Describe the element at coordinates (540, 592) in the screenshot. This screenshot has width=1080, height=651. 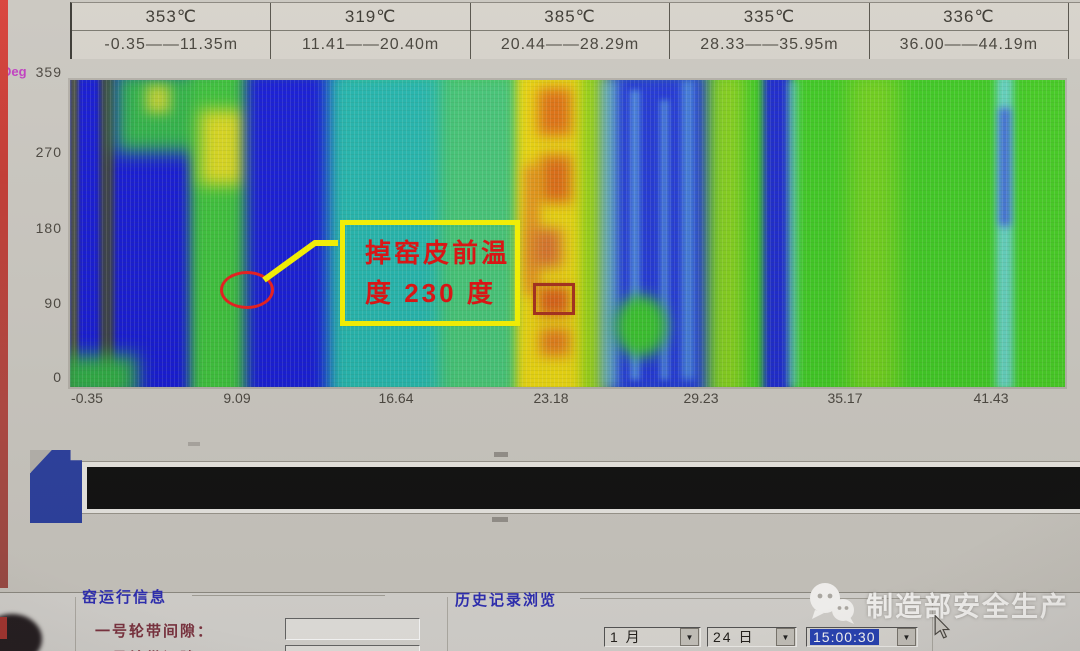
I see `panel-divider` at that location.